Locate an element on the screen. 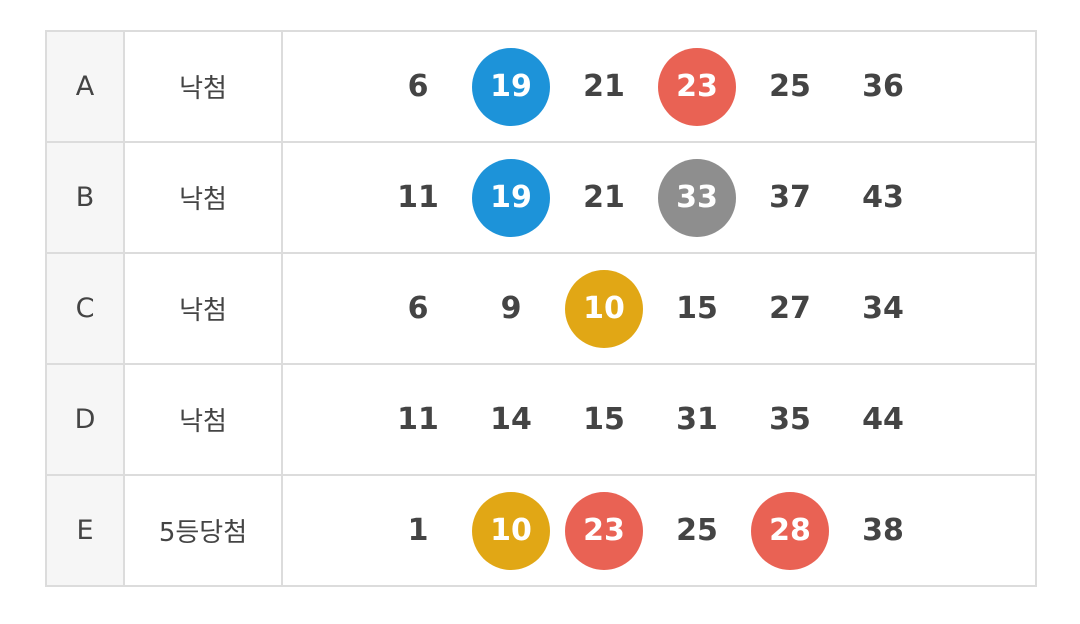 Image resolution: width=1080 pixels, height=624 pixels. lotto-number: 27 is located at coordinates (790, 308).